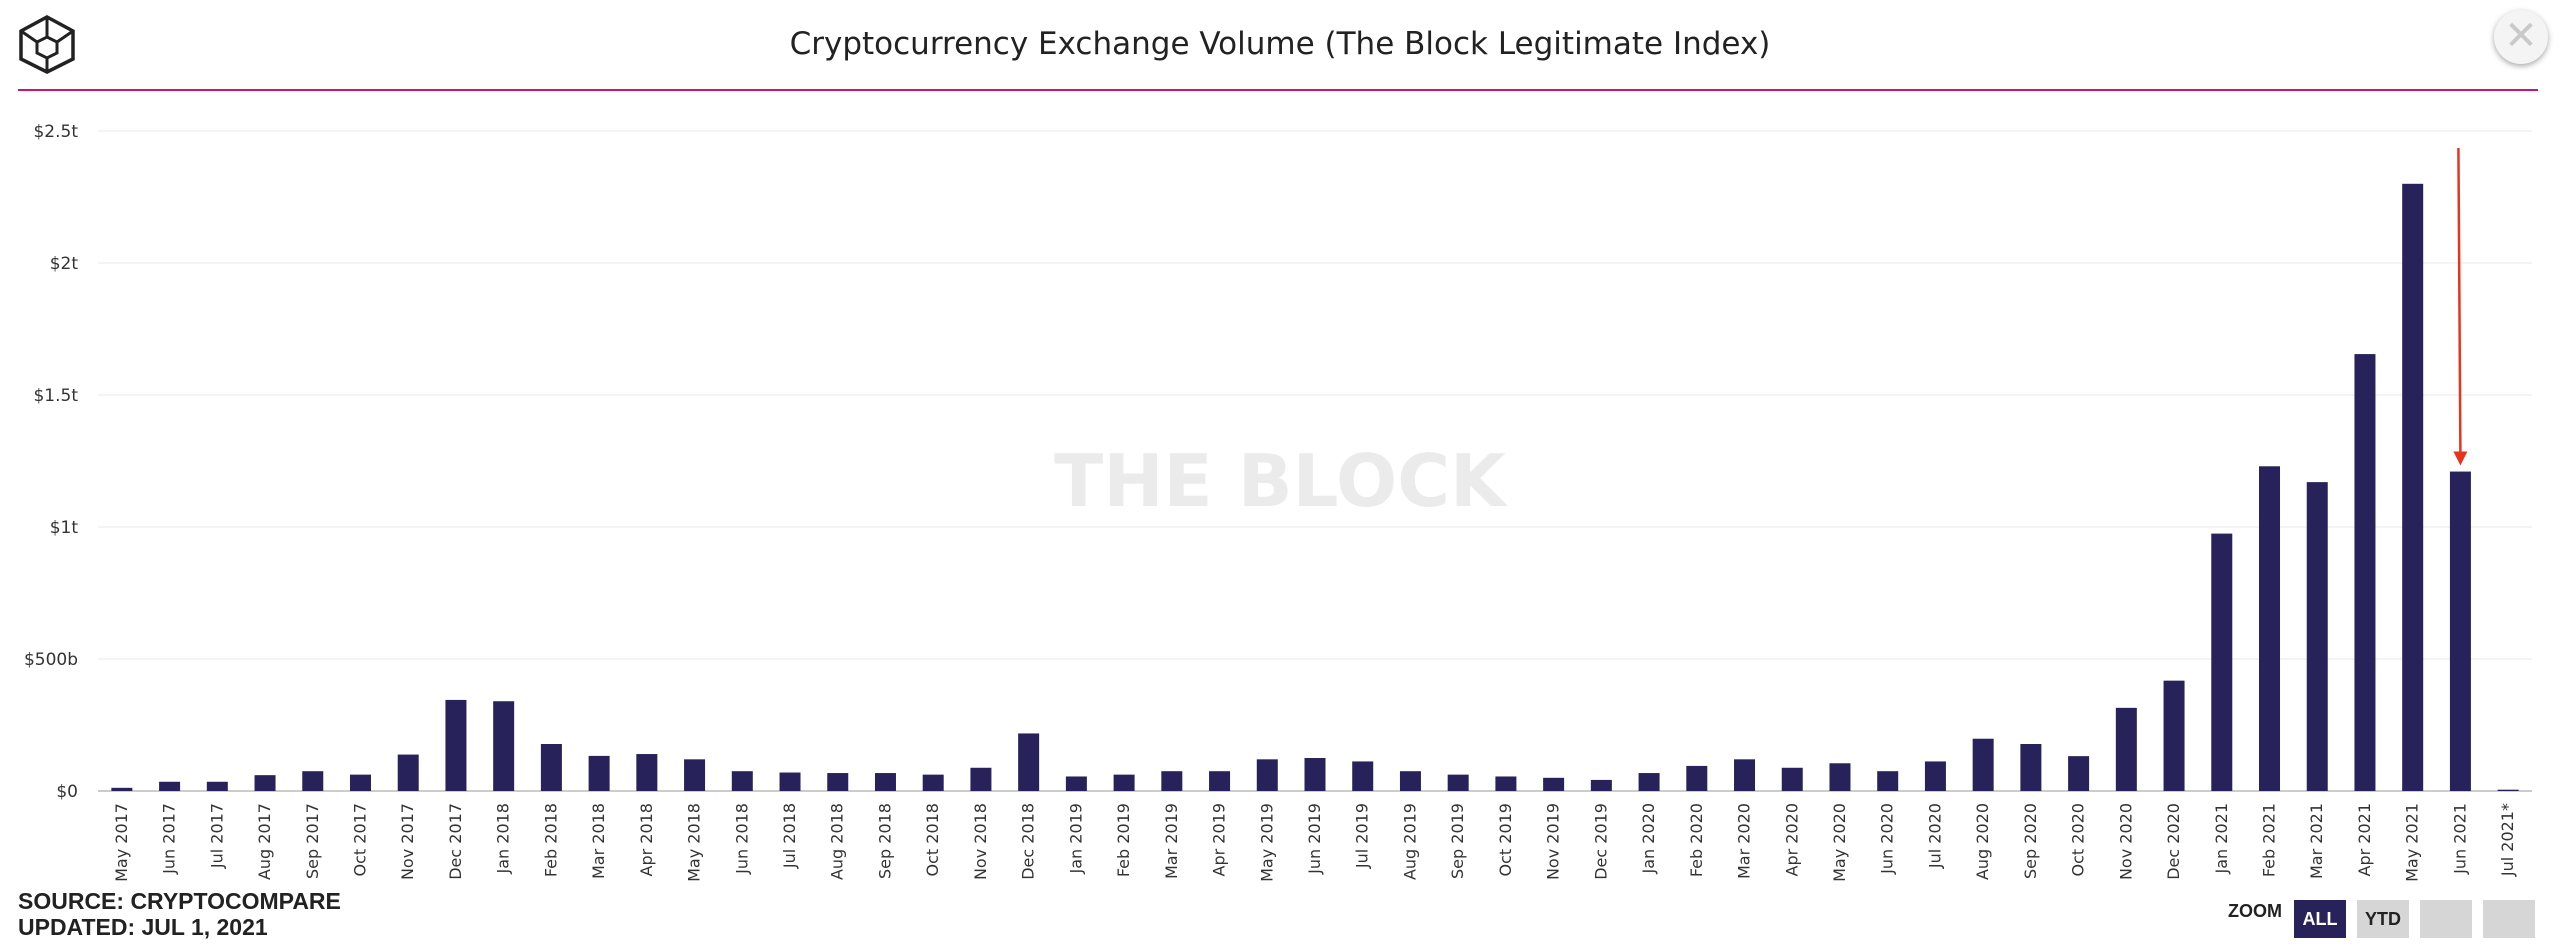  Describe the element at coordinates (2173, 841) in the screenshot. I see `x-tick-label: Dec 2020` at that location.